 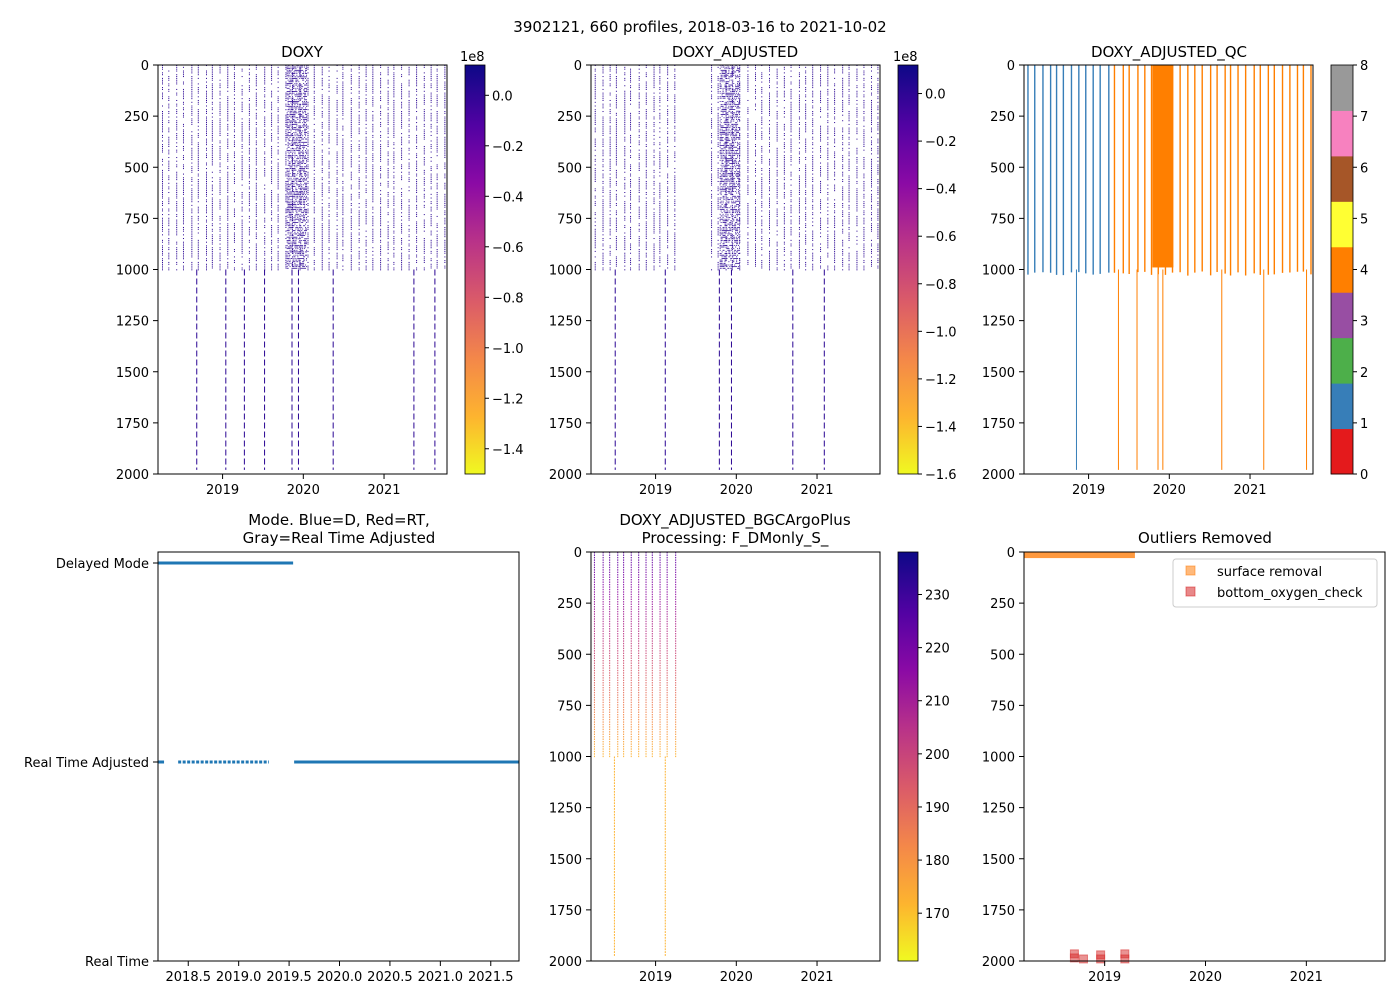 I want to click on x-tick-label: 2019, so click(x=222, y=490).